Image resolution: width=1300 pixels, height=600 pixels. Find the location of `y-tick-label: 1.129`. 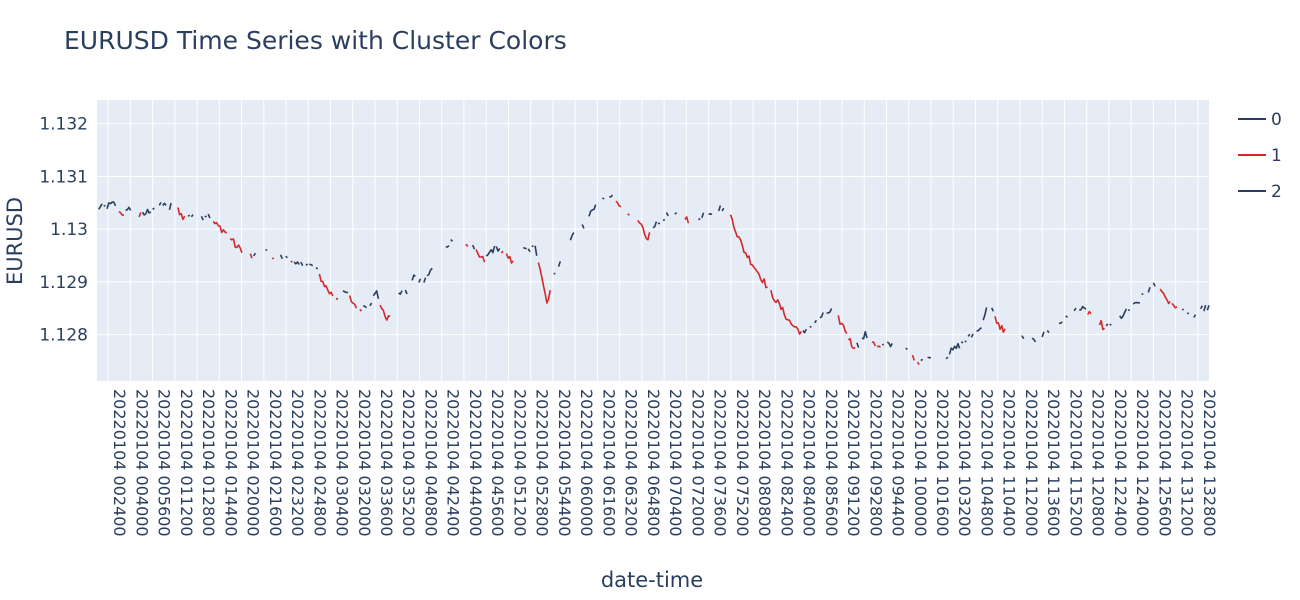

y-tick-label: 1.129 is located at coordinates (63, 283).